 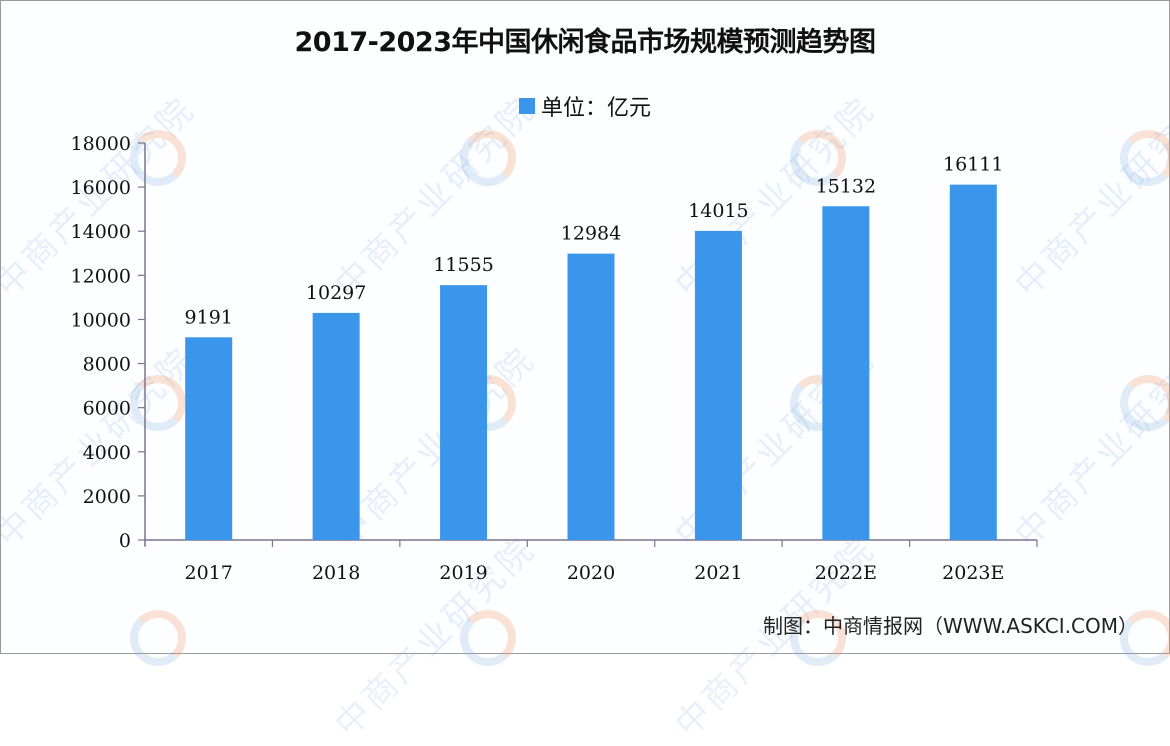 I want to click on y-tick-label: 4000, so click(x=107, y=453).